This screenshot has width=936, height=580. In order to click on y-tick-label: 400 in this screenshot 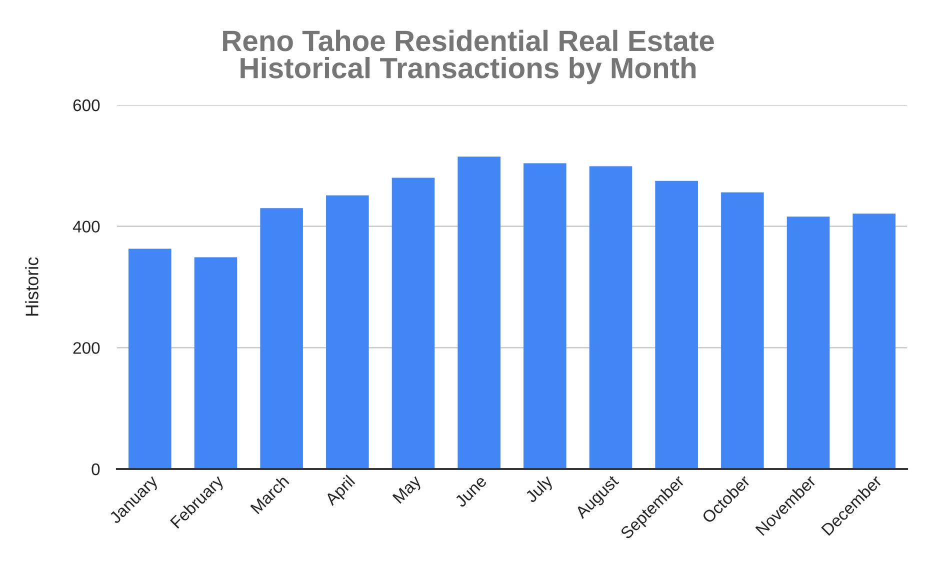, I will do `click(86, 226)`.